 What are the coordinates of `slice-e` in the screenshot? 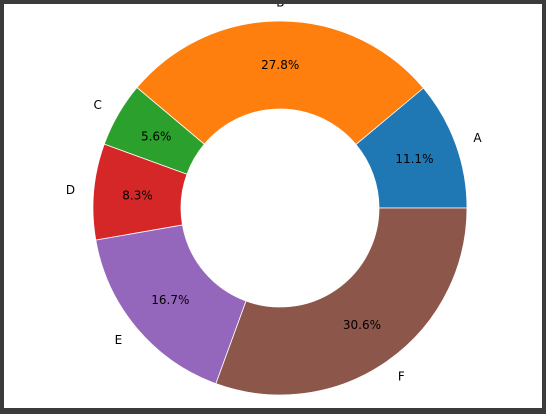 It's located at (171, 304).